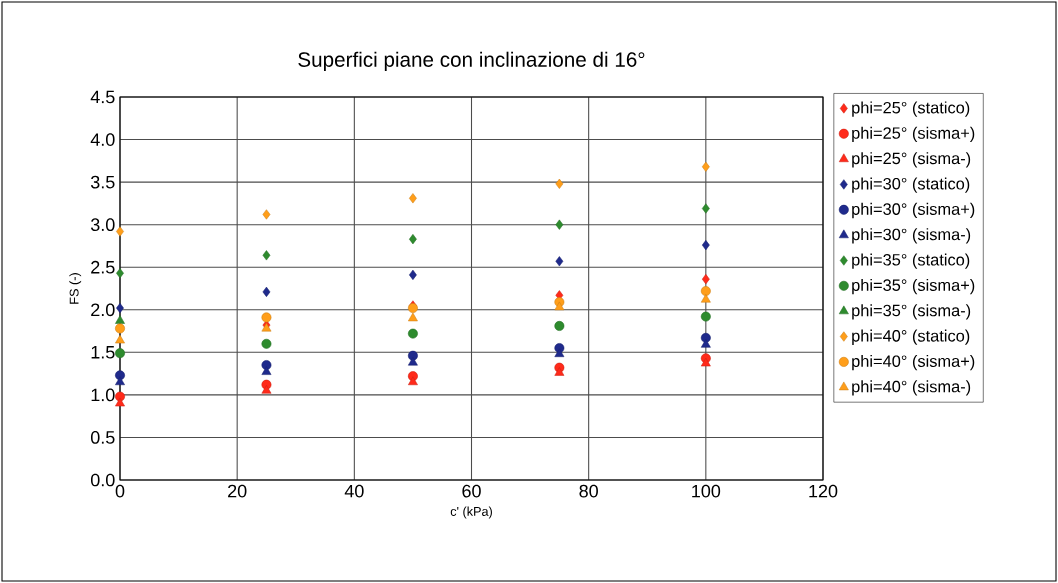 Image resolution: width=1058 pixels, height=583 pixels. Describe the element at coordinates (471, 61) in the screenshot. I see `chart-title: Superfici piane con inclinazione di 16°` at that location.